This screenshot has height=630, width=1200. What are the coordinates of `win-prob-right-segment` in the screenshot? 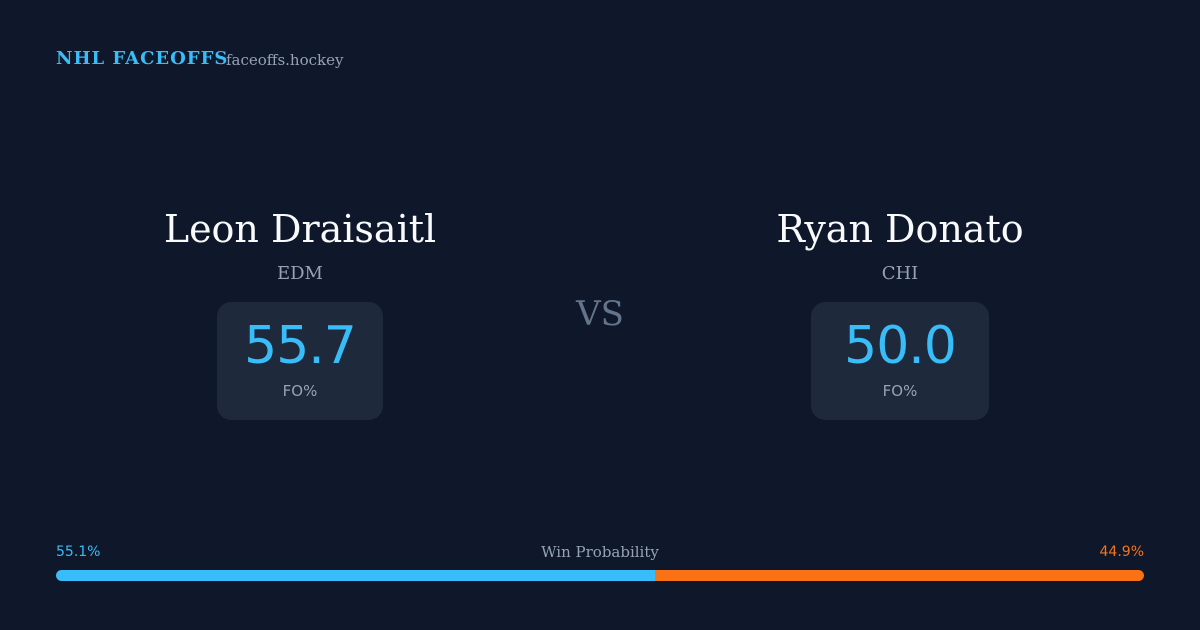 It's located at (899, 575).